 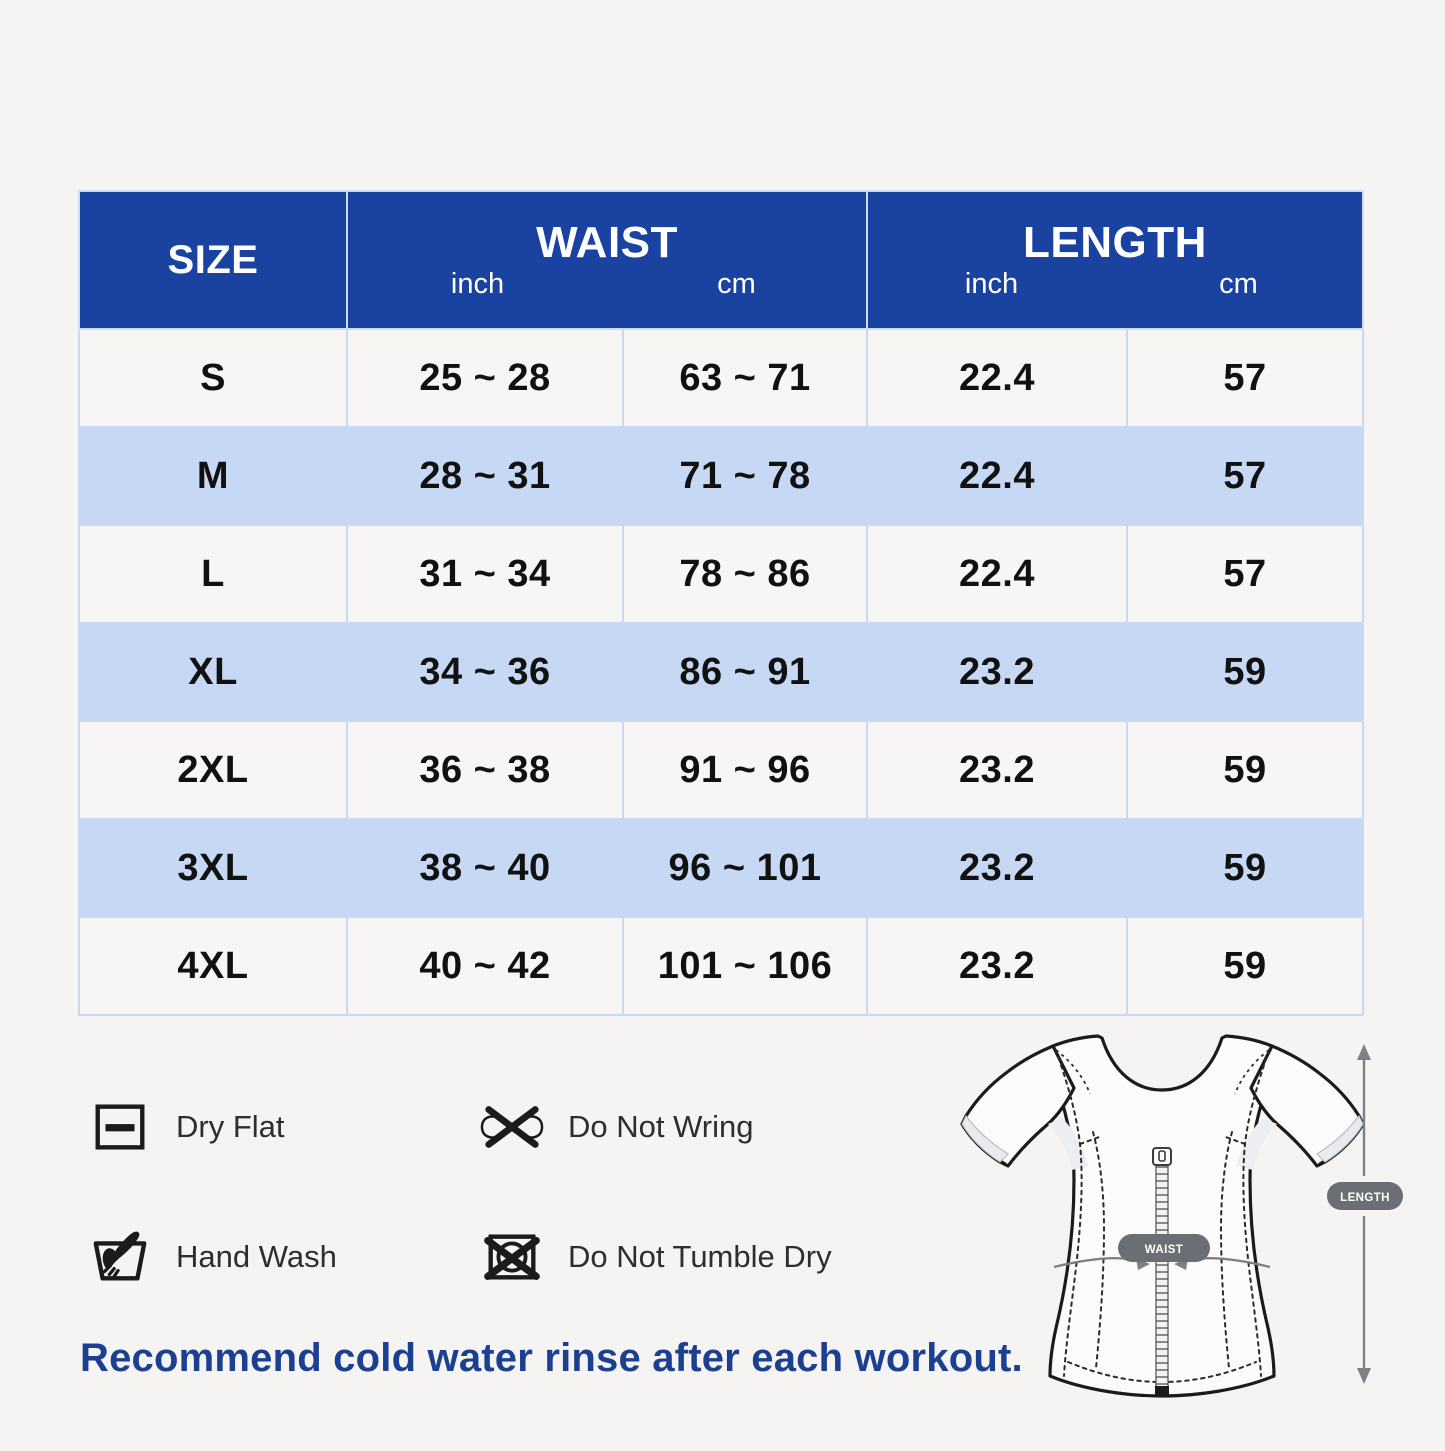 I want to click on cell-size: S, so click(x=213, y=378).